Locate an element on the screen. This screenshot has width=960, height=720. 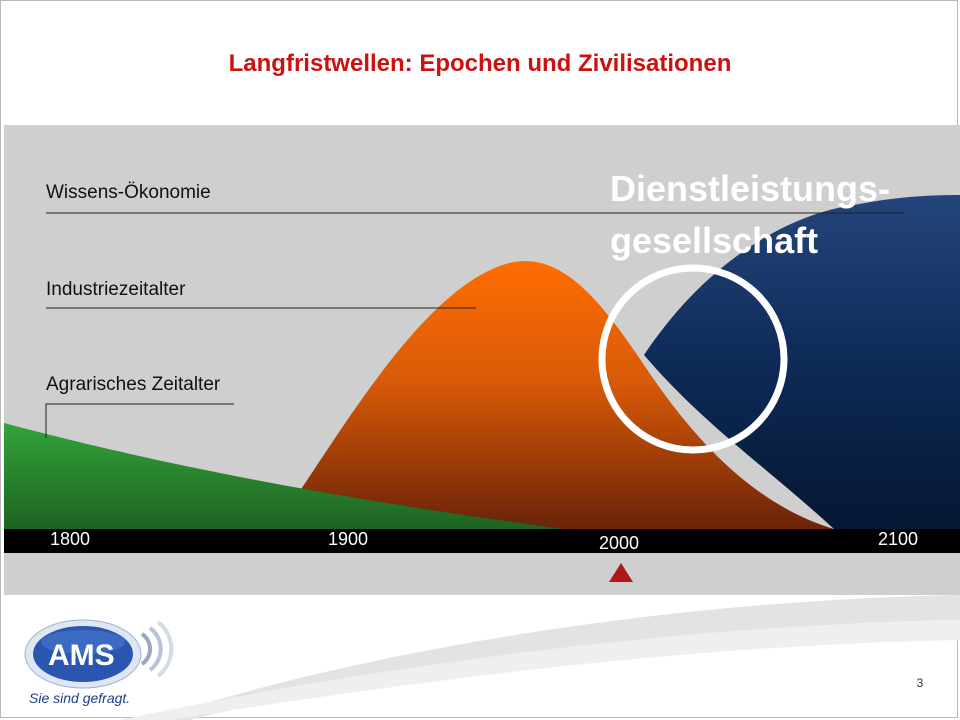
timeline-year-1900: 1900 is located at coordinates (348, 539).